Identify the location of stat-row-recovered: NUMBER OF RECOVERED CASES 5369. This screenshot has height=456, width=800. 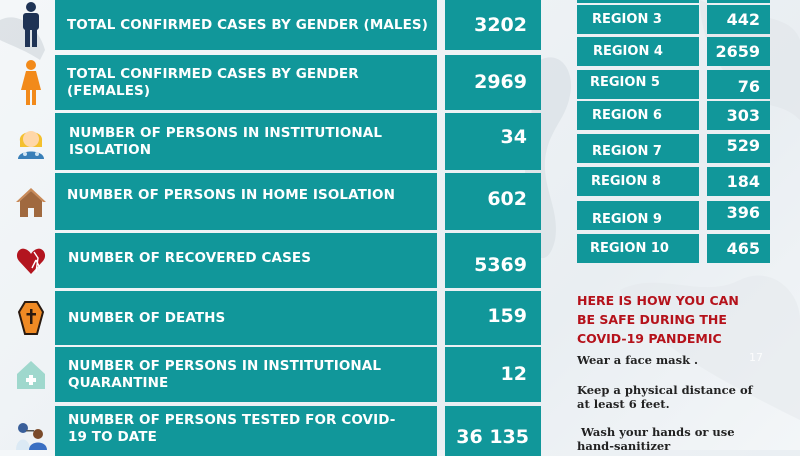
(272, 260).